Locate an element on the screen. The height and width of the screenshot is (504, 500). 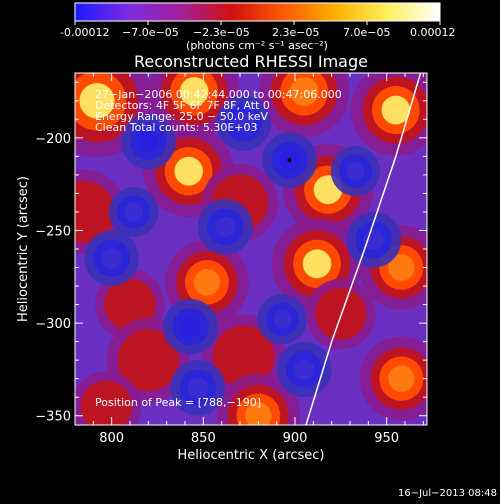
y-tick-label: −350 is located at coordinates (53, 417).